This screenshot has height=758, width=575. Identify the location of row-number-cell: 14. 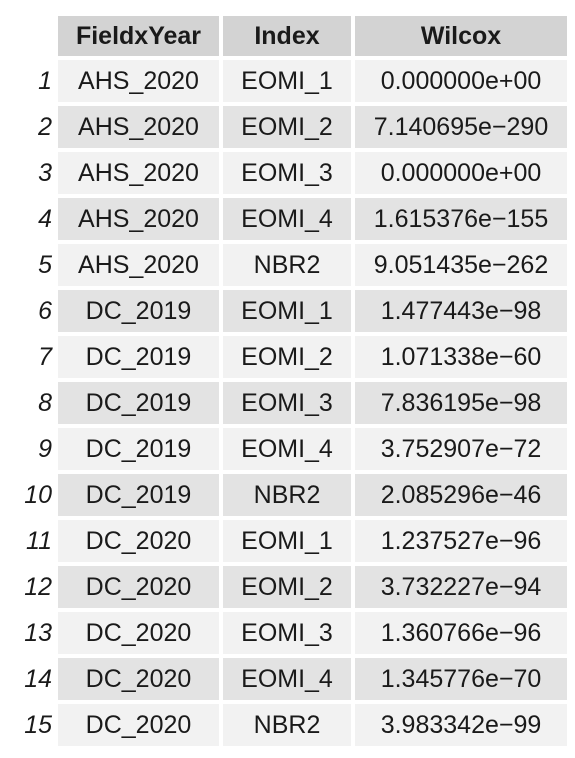
(38, 678).